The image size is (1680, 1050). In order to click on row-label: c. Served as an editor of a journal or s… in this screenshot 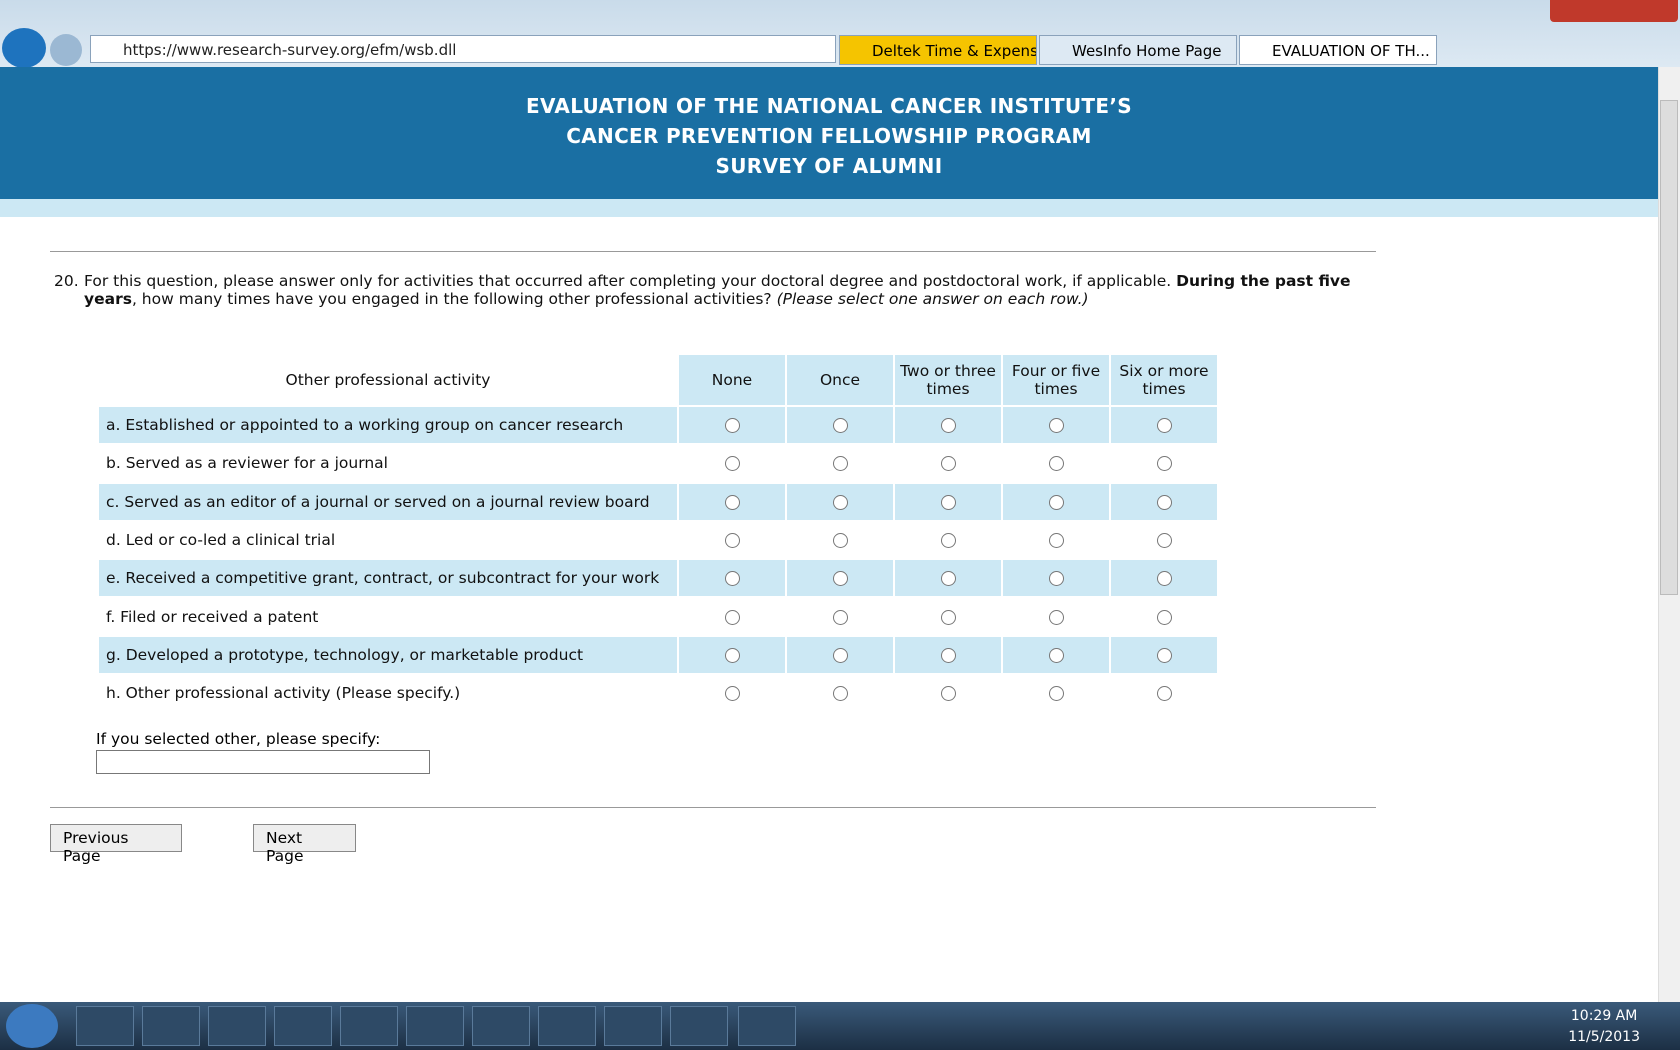, I will do `click(388, 501)`.